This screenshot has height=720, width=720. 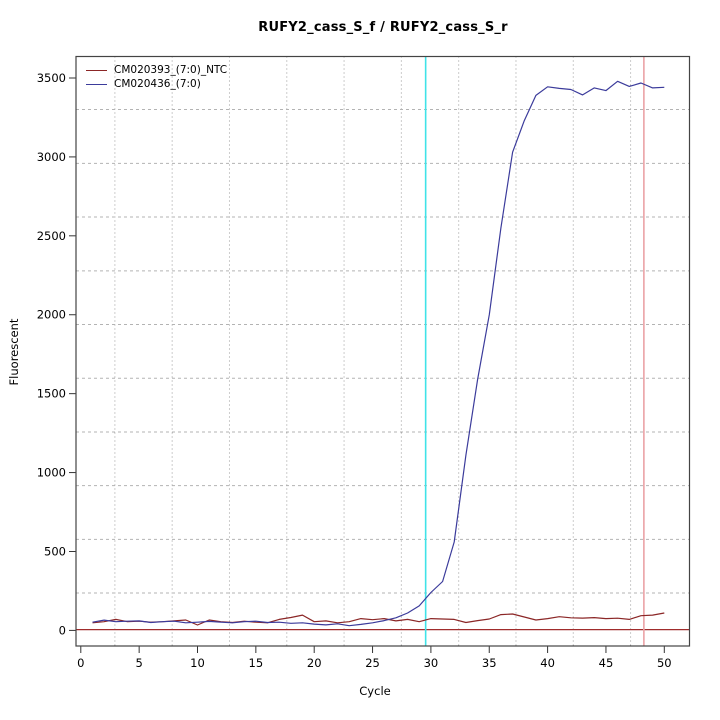 What do you see at coordinates (51, 394) in the screenshot?
I see `y-axis-tick-label: 1500` at bounding box center [51, 394].